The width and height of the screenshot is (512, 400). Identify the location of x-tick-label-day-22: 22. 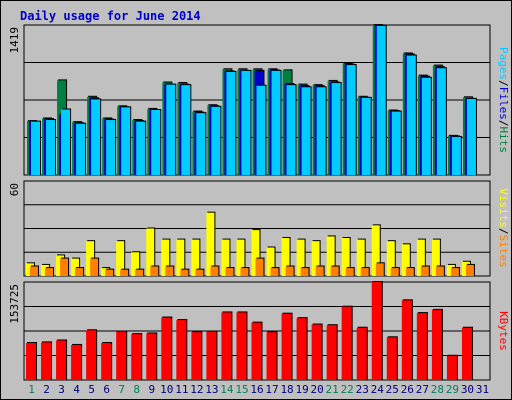
(347, 389).